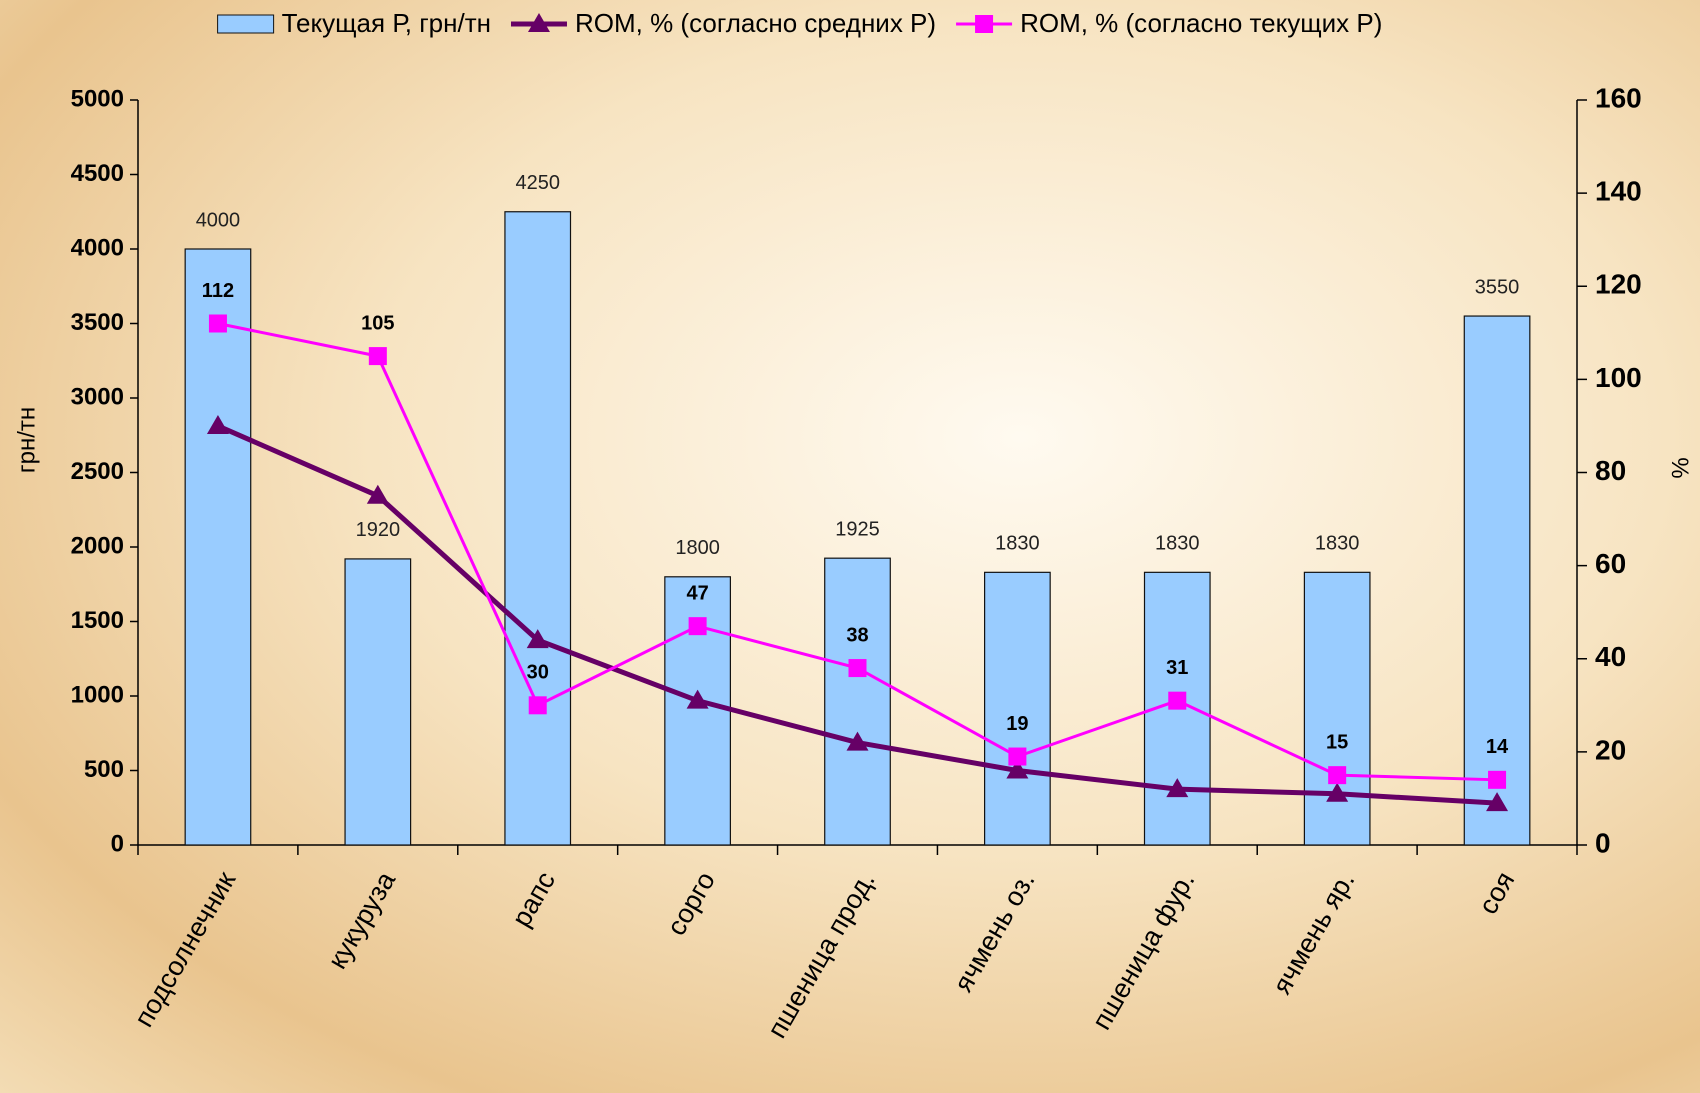 This screenshot has width=1700, height=1093. I want to click on point-label: 14, so click(1497, 747).